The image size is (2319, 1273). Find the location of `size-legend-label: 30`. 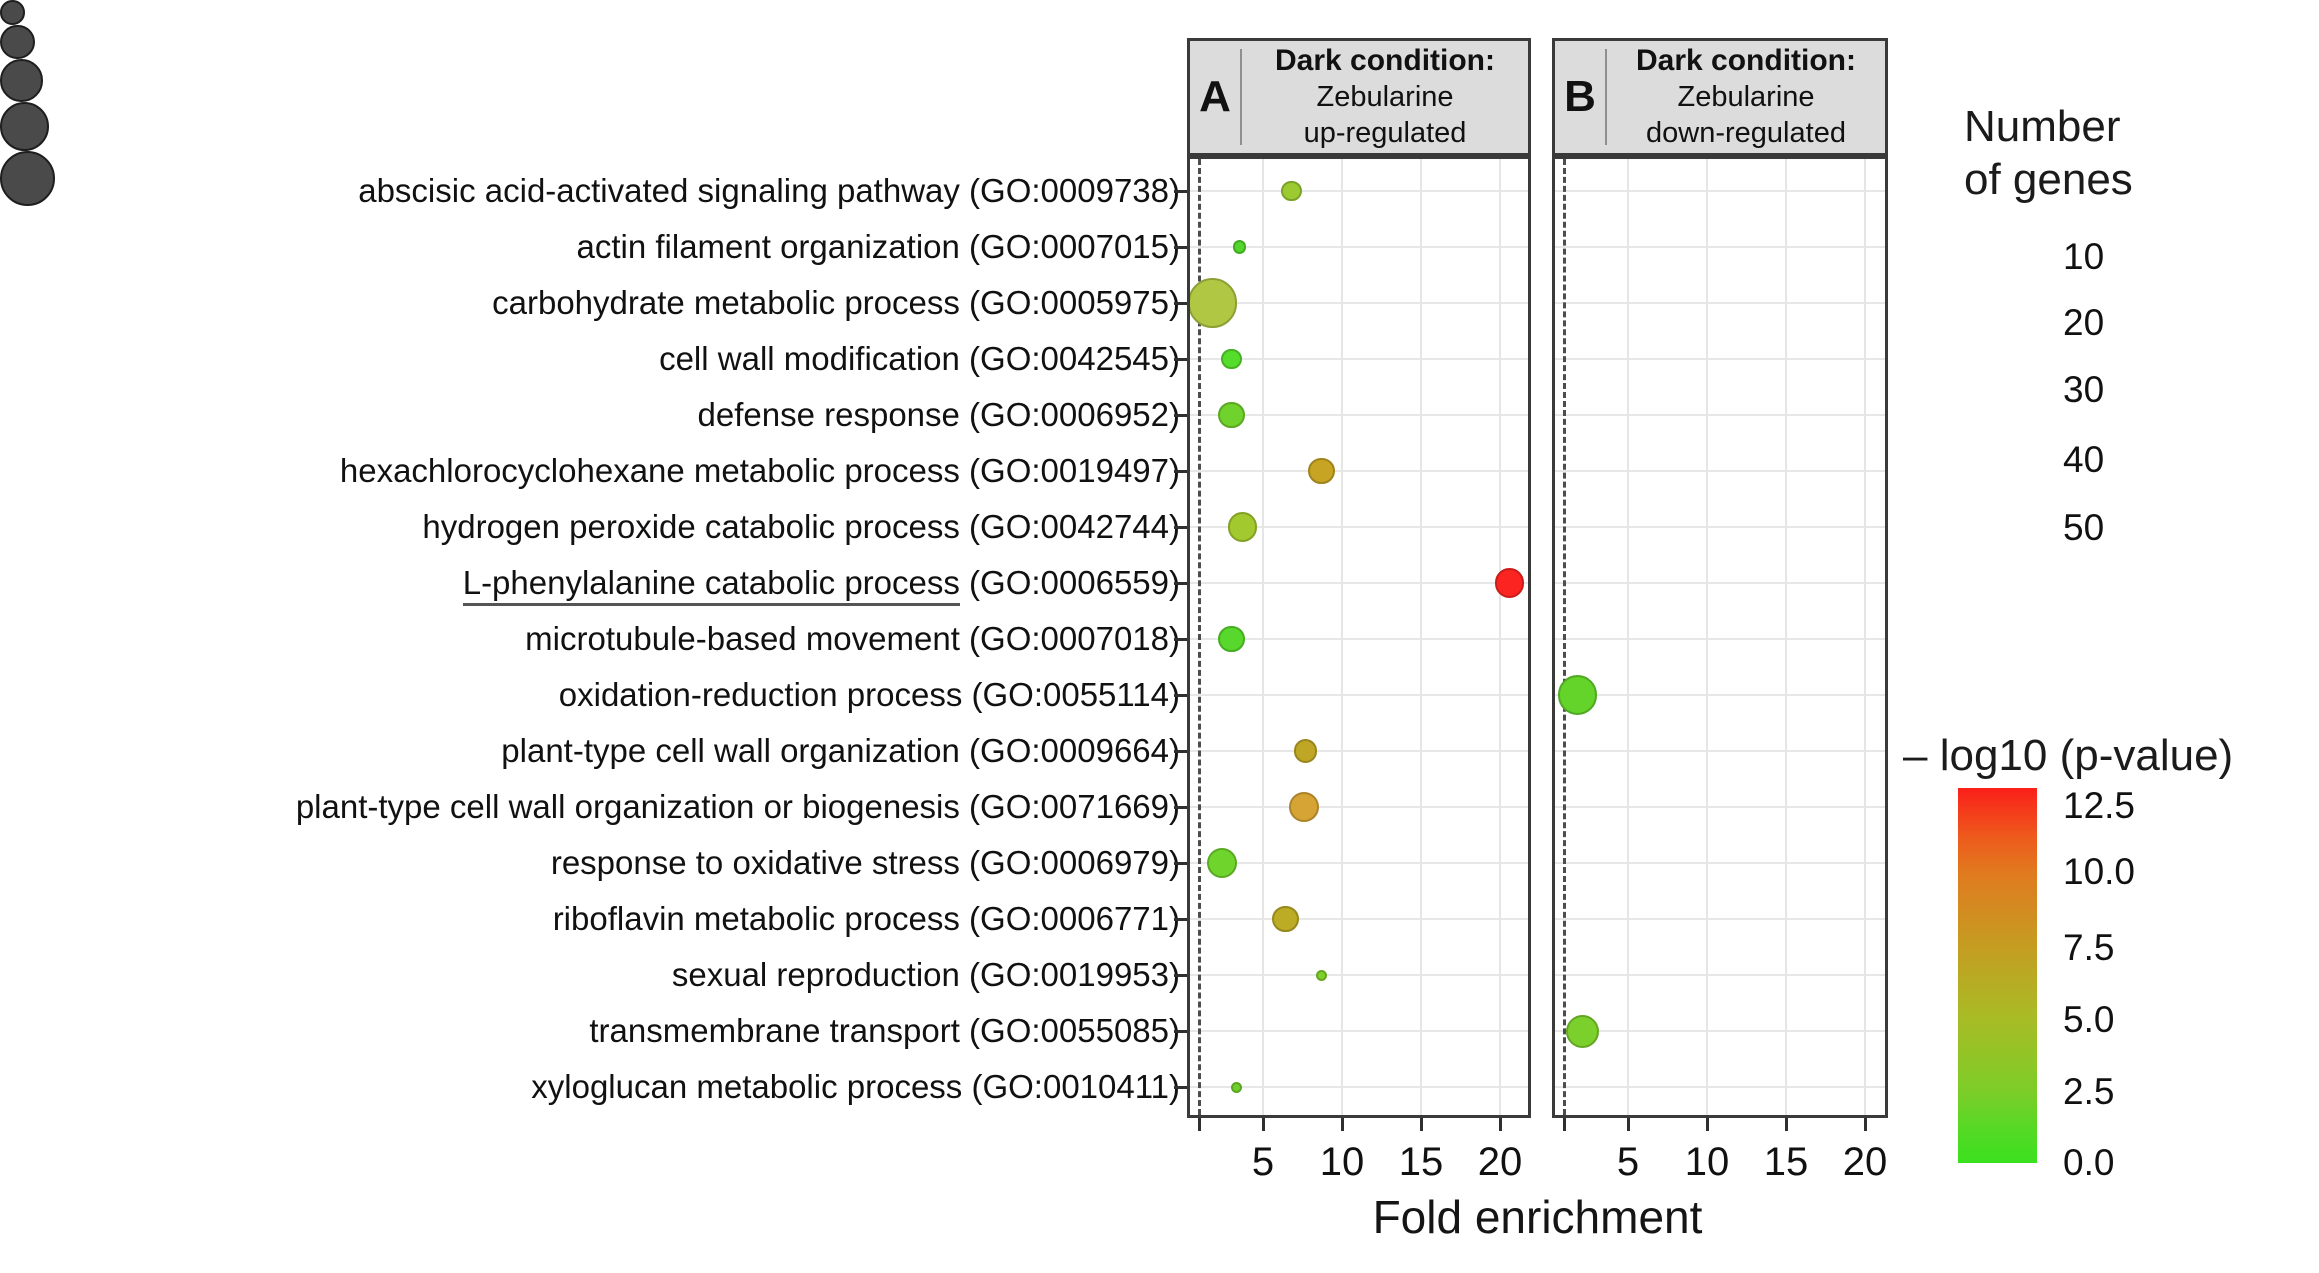

size-legend-label: 30 is located at coordinates (2084, 389).